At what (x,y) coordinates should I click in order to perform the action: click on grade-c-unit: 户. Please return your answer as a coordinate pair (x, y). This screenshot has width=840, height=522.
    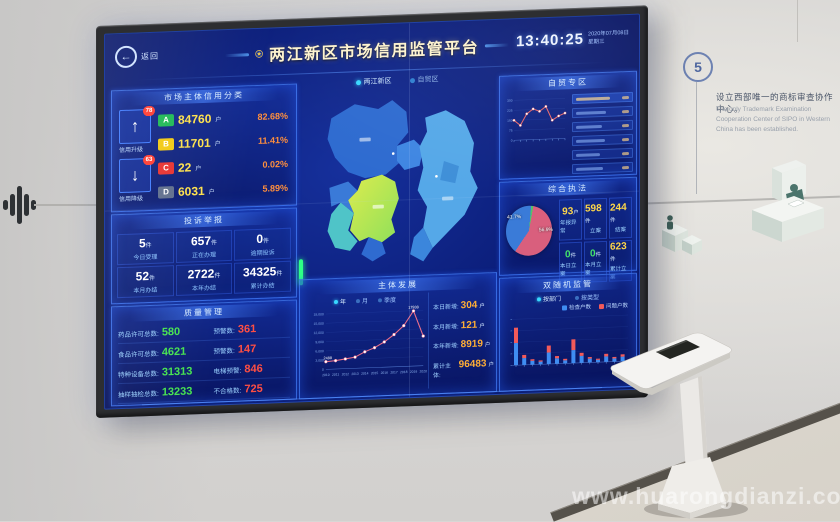
    Looking at the image, I should click on (198, 167).